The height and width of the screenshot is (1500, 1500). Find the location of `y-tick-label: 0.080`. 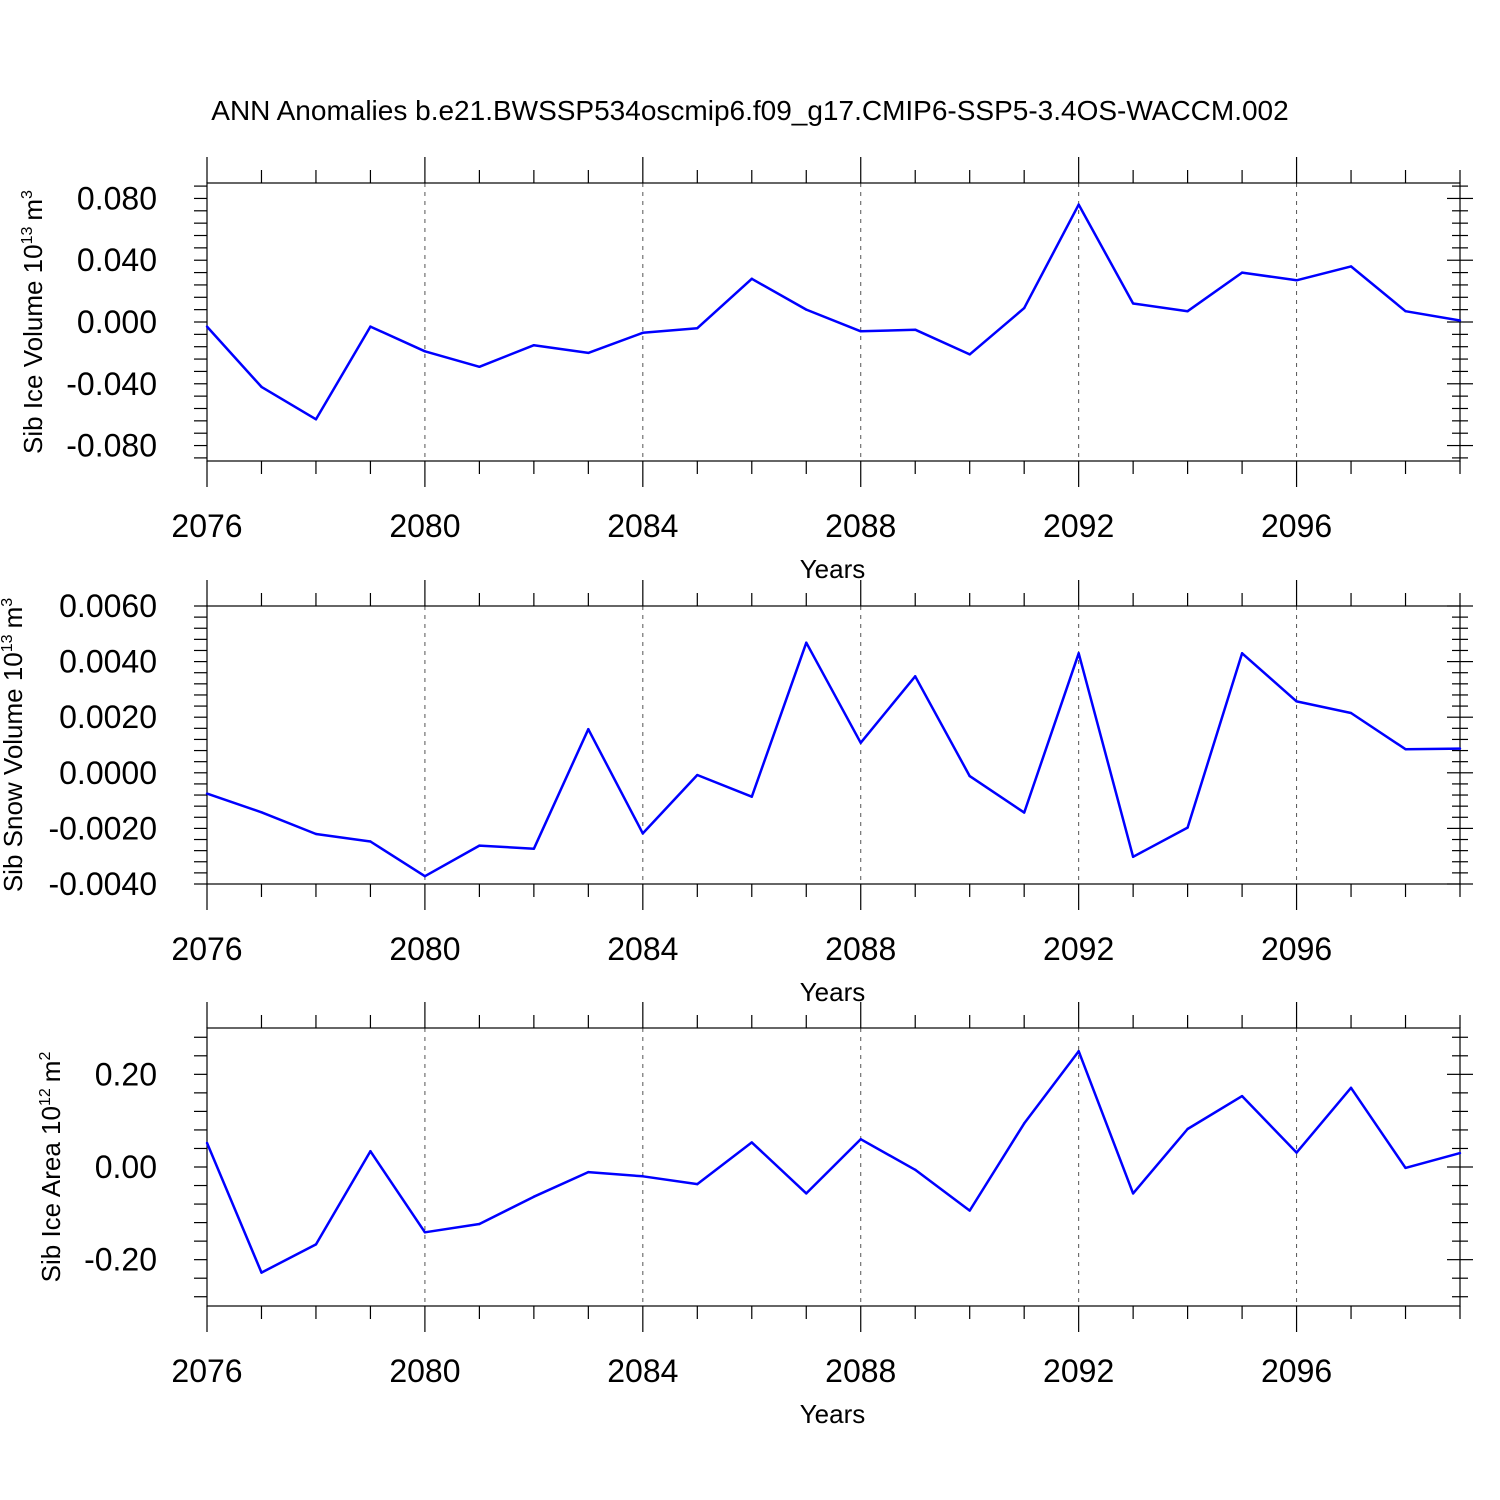

y-tick-label: 0.080 is located at coordinates (117, 198).